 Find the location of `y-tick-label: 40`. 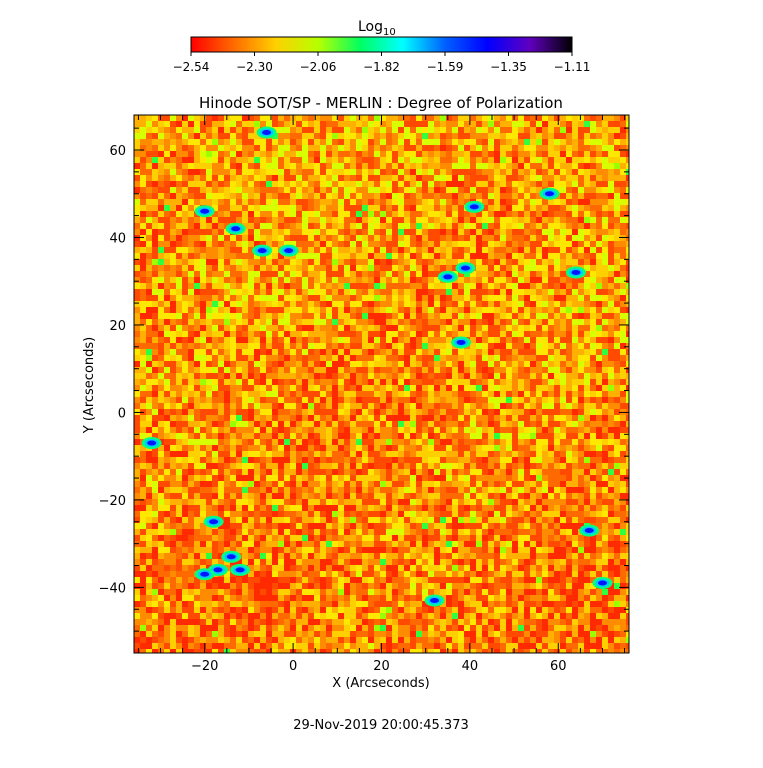

y-tick-label: 40 is located at coordinates (117, 238).